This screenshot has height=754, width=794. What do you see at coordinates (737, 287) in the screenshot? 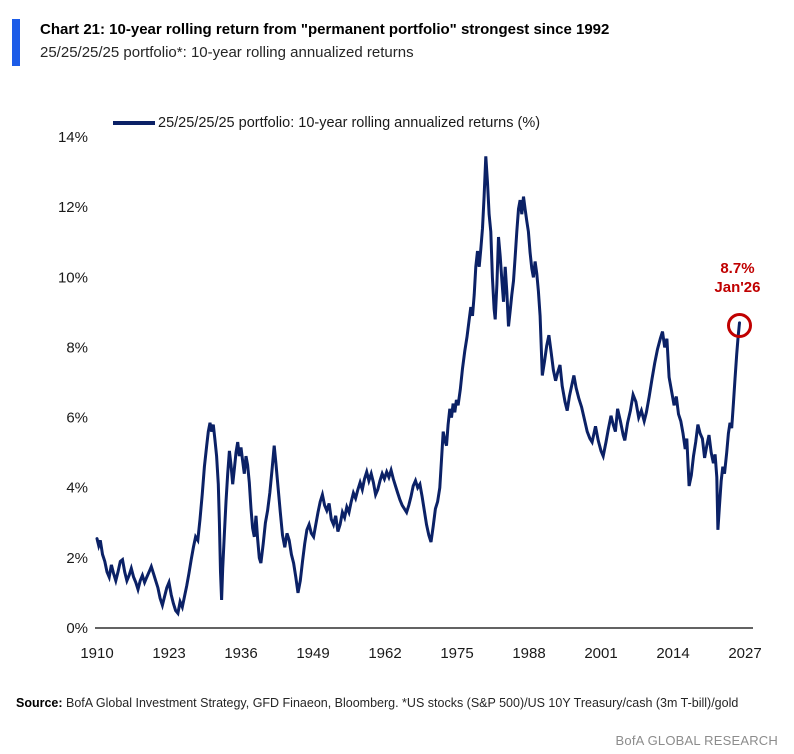
I see `annotation-date: Jan'26` at bounding box center [737, 287].